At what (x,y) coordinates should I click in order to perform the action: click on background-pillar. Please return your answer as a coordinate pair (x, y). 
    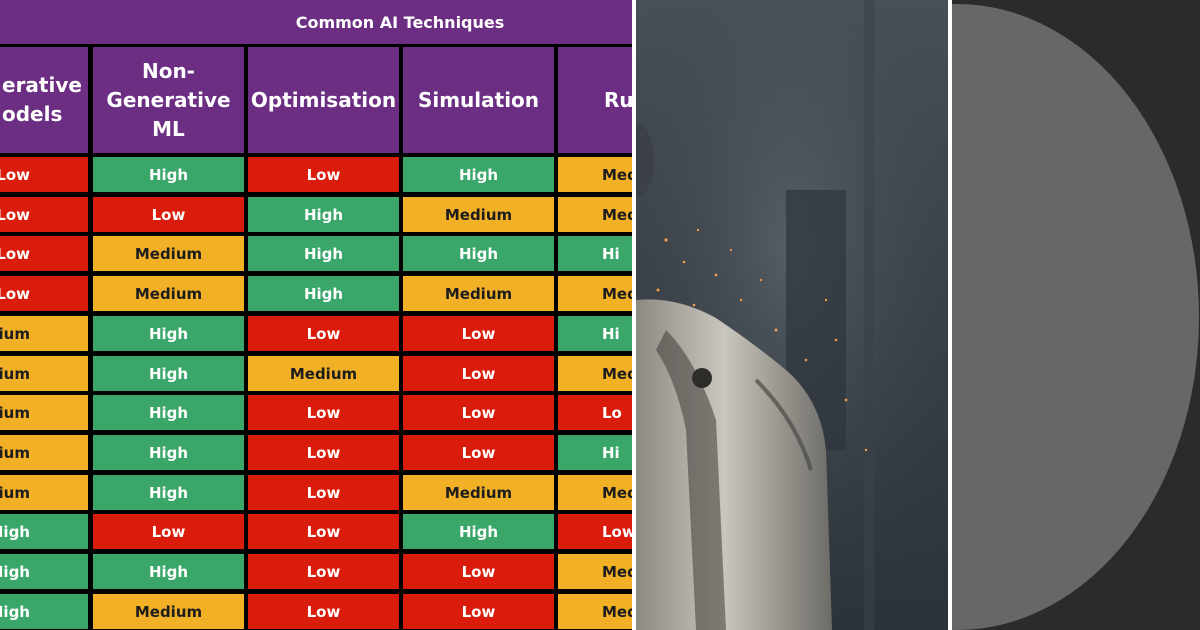
    Looking at the image, I should click on (869, 315).